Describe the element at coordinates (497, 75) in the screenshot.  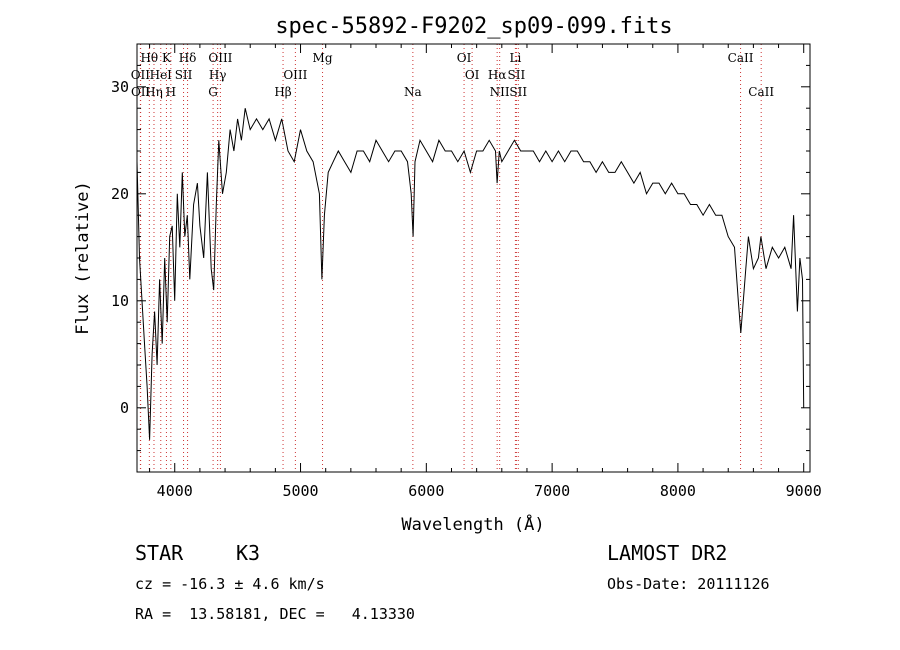
I see `line-label-18: Hα` at that location.